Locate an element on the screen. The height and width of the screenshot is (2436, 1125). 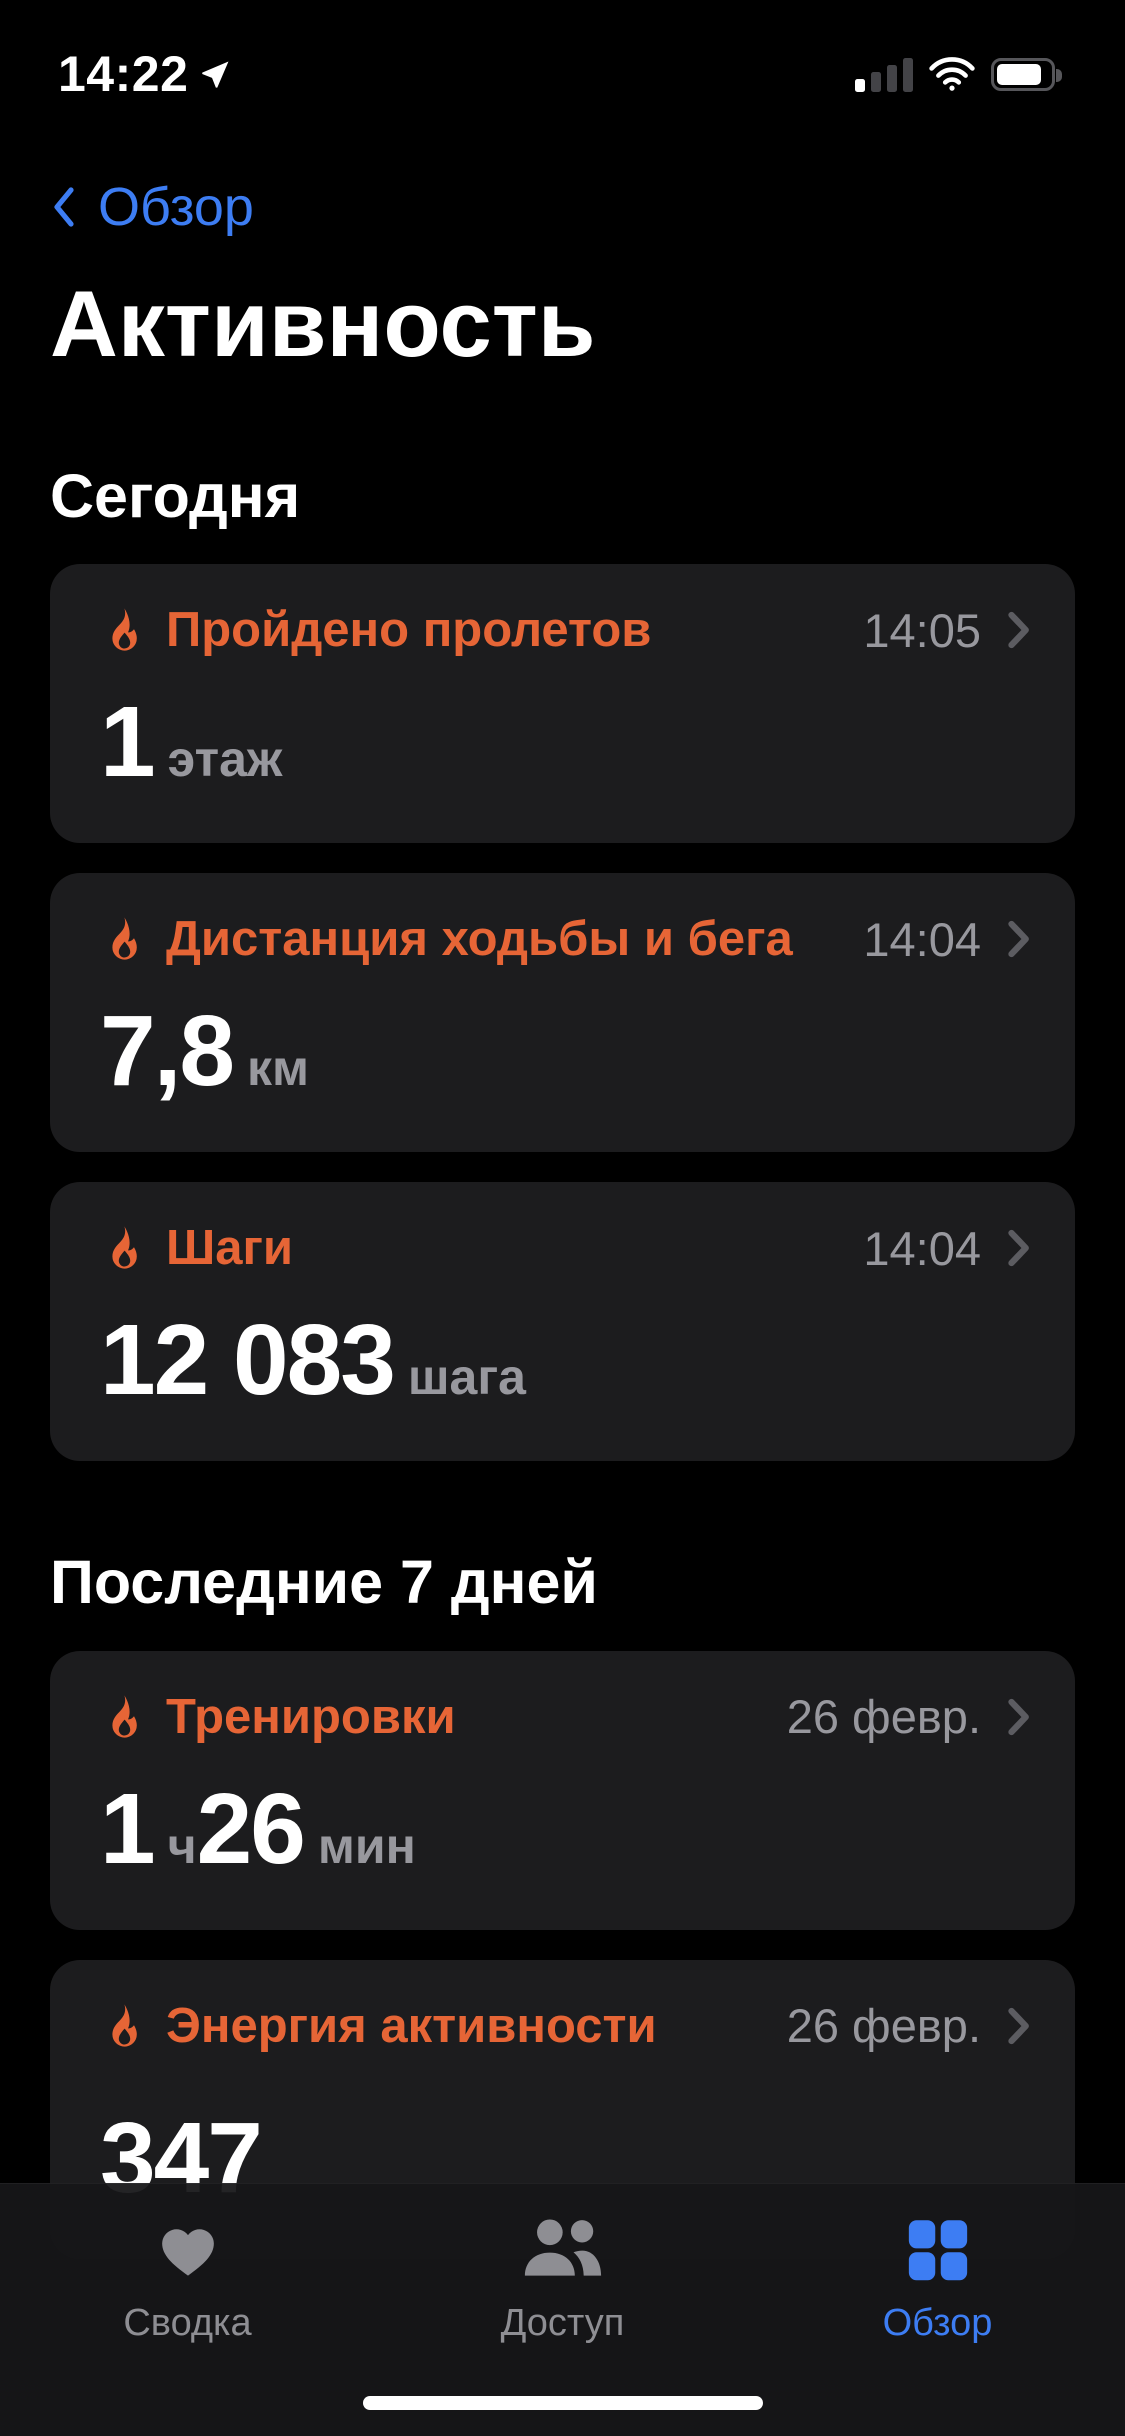
back-button-label: Обзор is located at coordinates (176, 207).